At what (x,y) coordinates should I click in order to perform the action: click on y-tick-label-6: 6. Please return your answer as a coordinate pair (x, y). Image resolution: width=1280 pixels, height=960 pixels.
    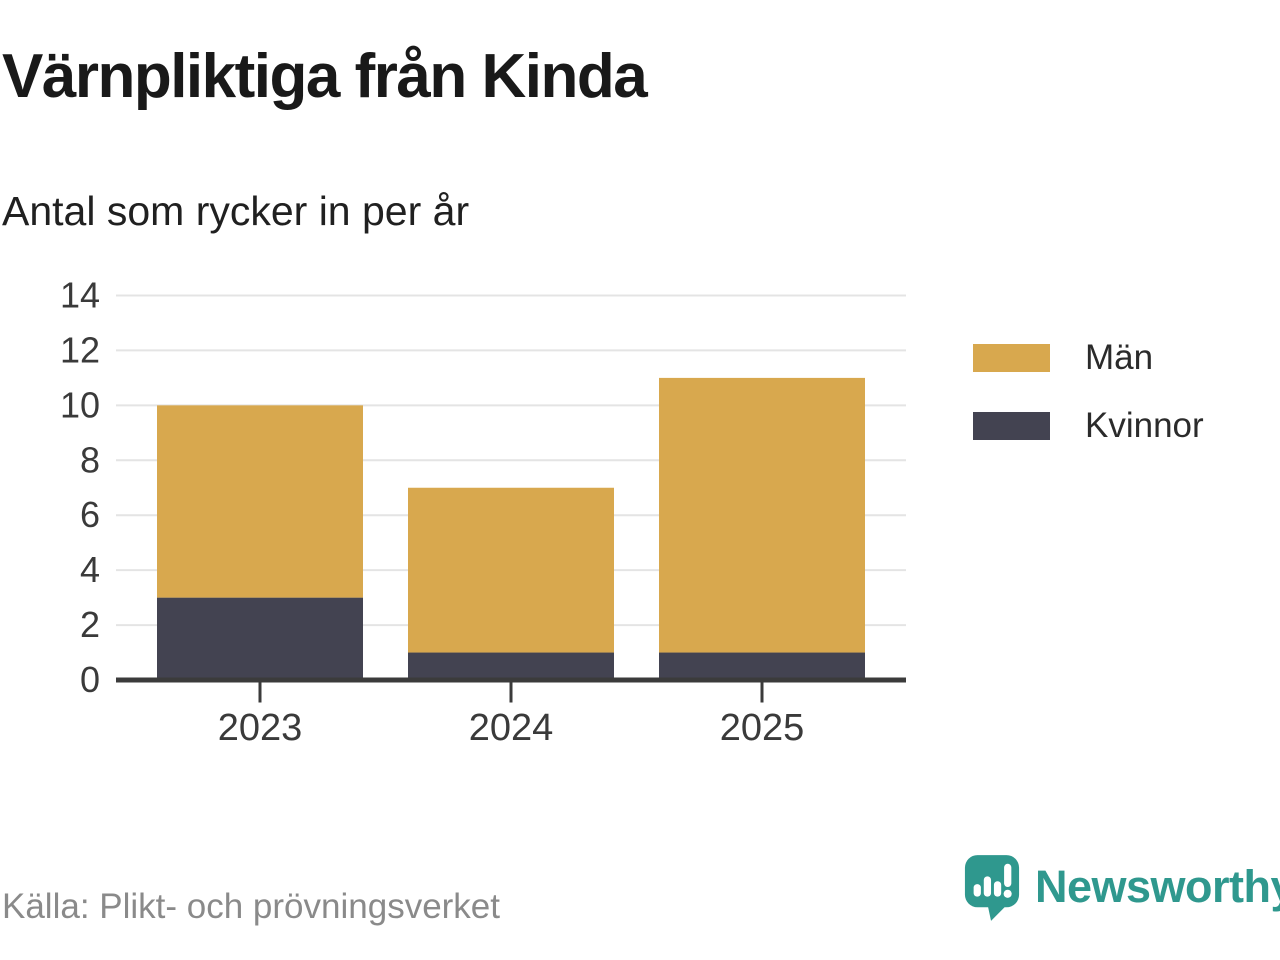
    Looking at the image, I should click on (90, 514).